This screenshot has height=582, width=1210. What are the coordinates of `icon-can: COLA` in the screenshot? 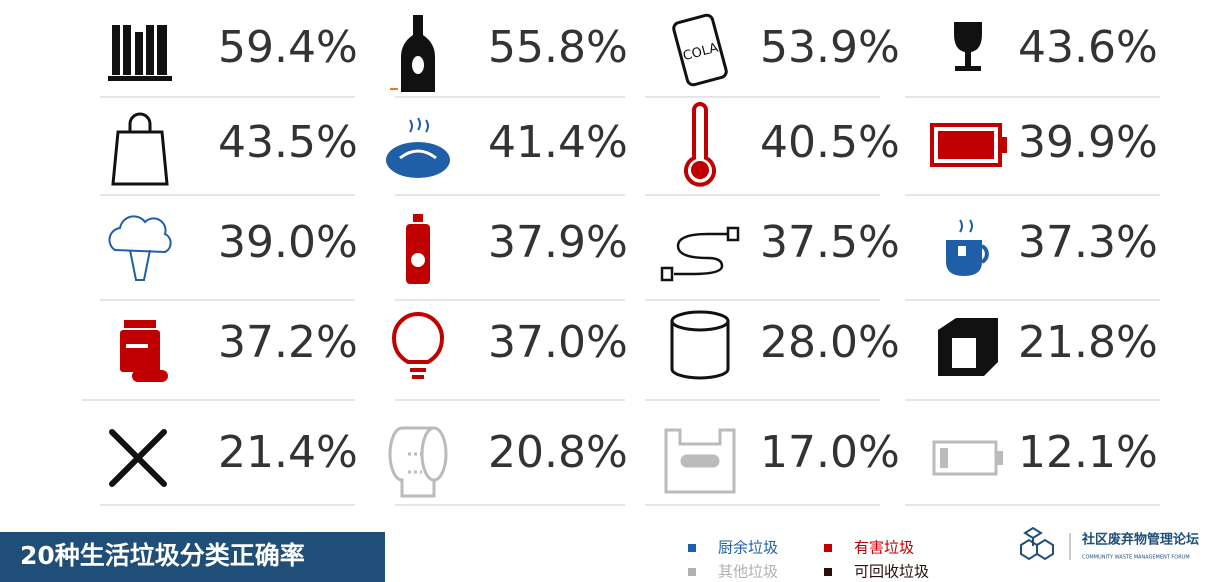 It's located at (700, 50).